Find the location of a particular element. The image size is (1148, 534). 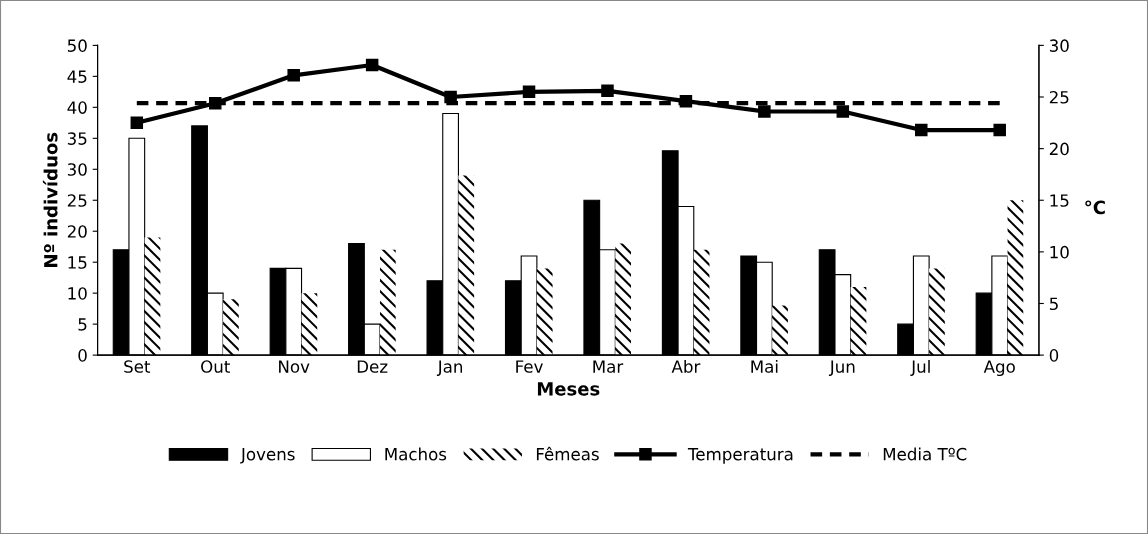

y2-tick-label: 15 is located at coordinates (1059, 200).